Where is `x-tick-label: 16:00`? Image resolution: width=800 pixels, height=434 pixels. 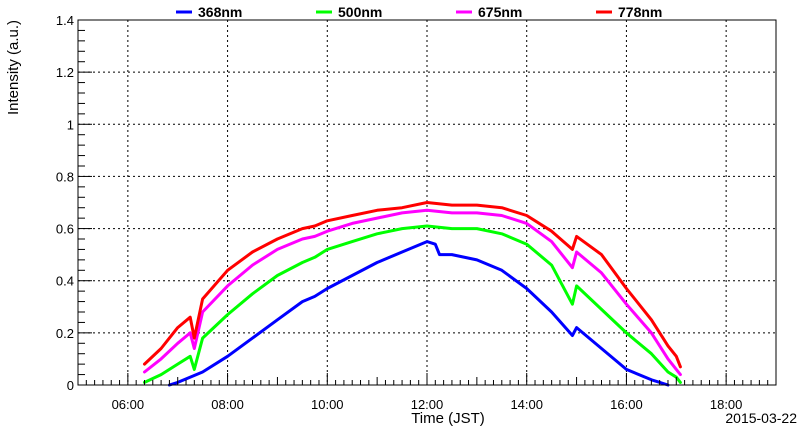 x-tick-label: 16:00 is located at coordinates (626, 404).